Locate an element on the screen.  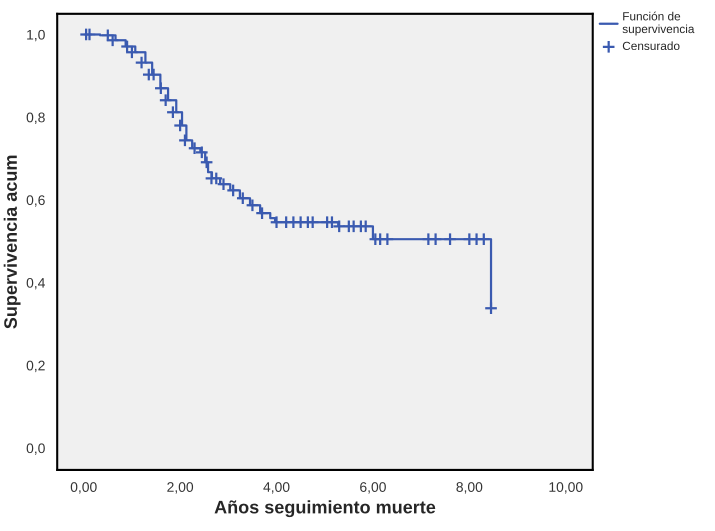
x-tick-label: 6,00 is located at coordinates (373, 488).